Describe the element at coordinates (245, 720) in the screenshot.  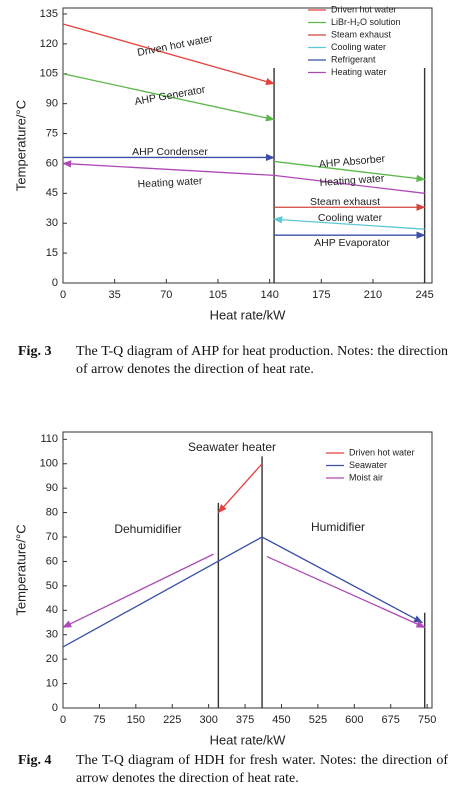
I see `x-tick-label: 375` at that location.